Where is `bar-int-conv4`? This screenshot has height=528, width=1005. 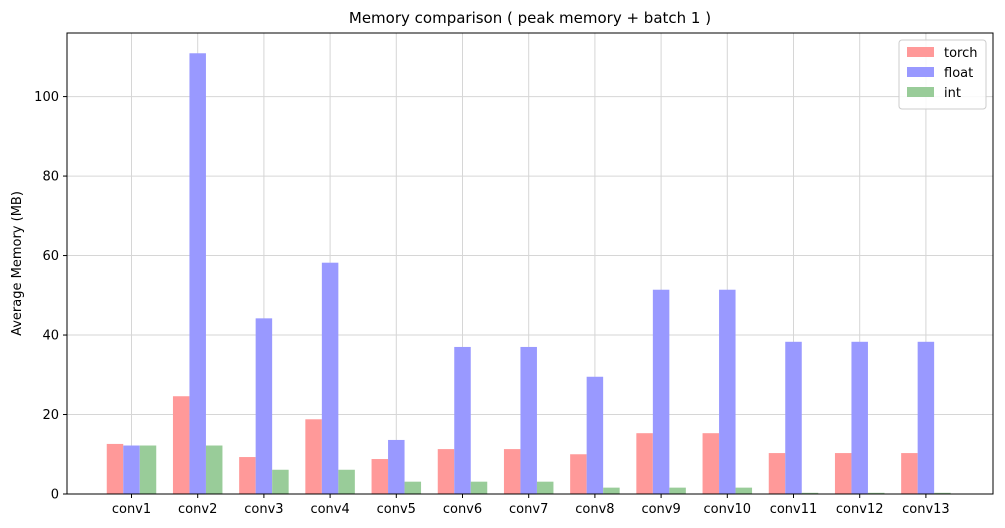
bar-int-conv4 is located at coordinates (346, 481).